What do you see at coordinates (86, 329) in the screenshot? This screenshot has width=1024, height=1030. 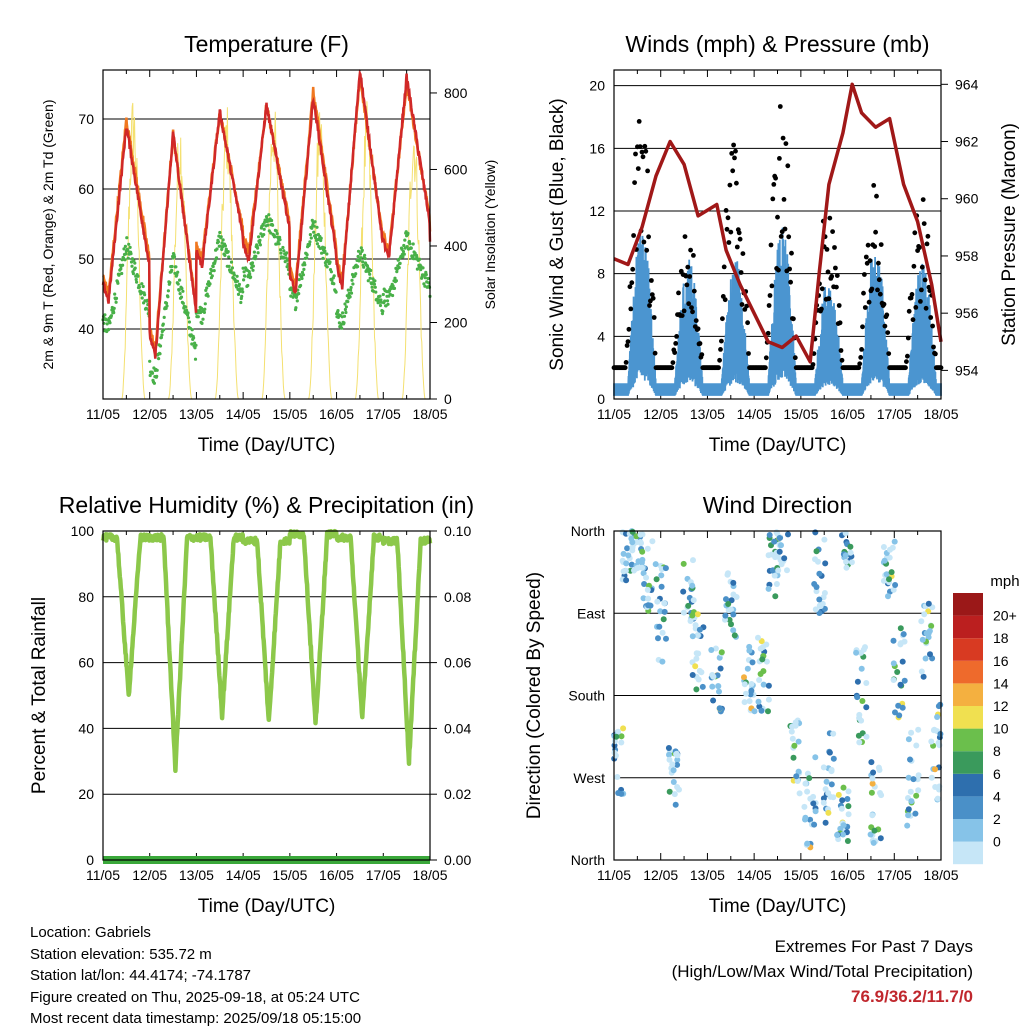 I see `y-tick-label: 40` at bounding box center [86, 329].